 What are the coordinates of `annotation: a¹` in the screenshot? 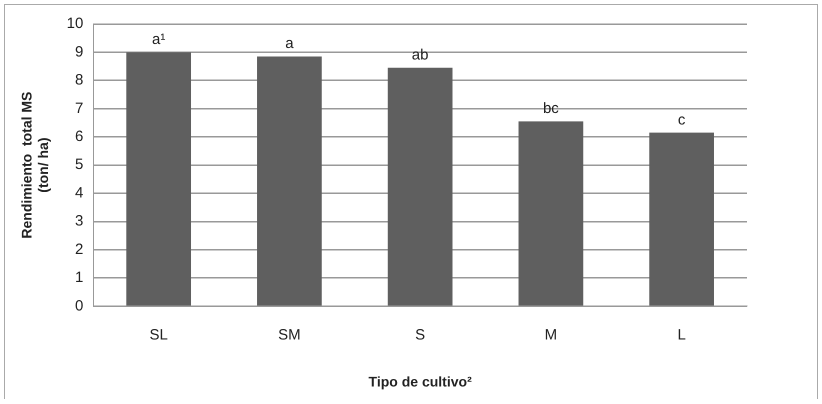 It's located at (159, 39).